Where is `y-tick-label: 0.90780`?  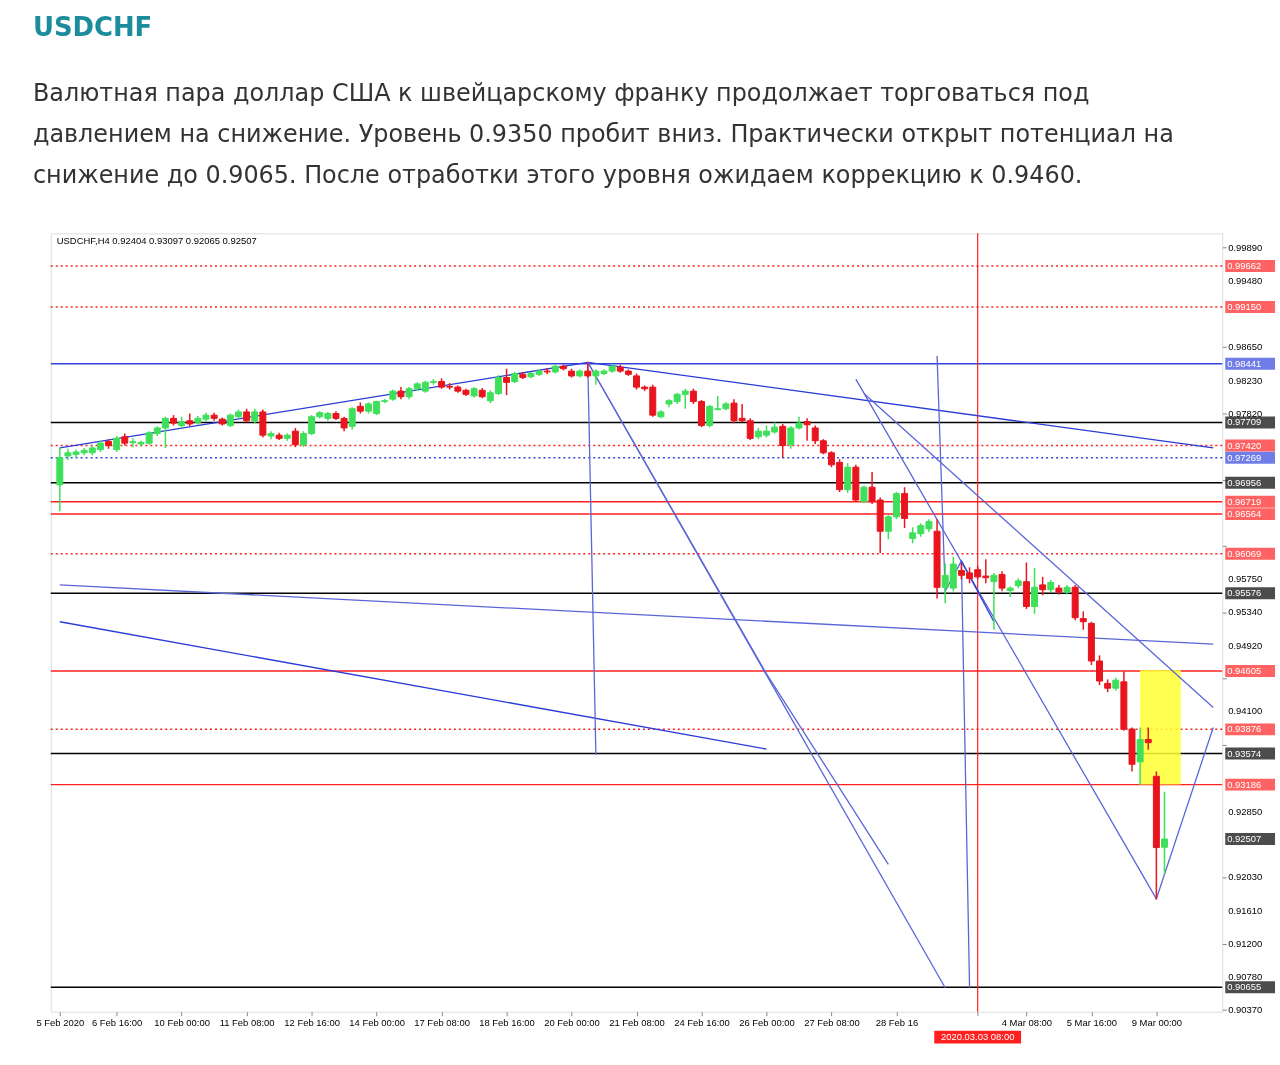
y-tick-label: 0.90780 is located at coordinates (1245, 977).